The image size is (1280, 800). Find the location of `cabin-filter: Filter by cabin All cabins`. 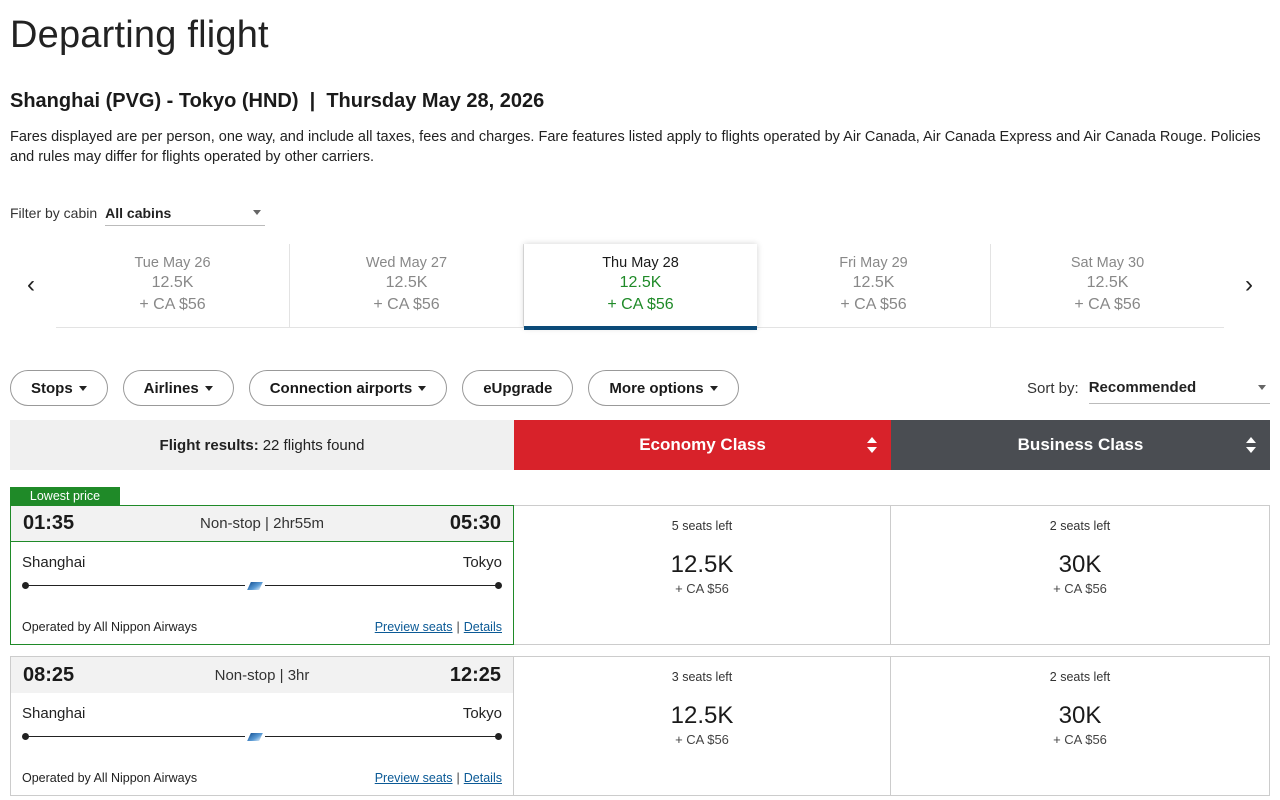

cabin-filter: Filter by cabin All cabins is located at coordinates (138, 213).